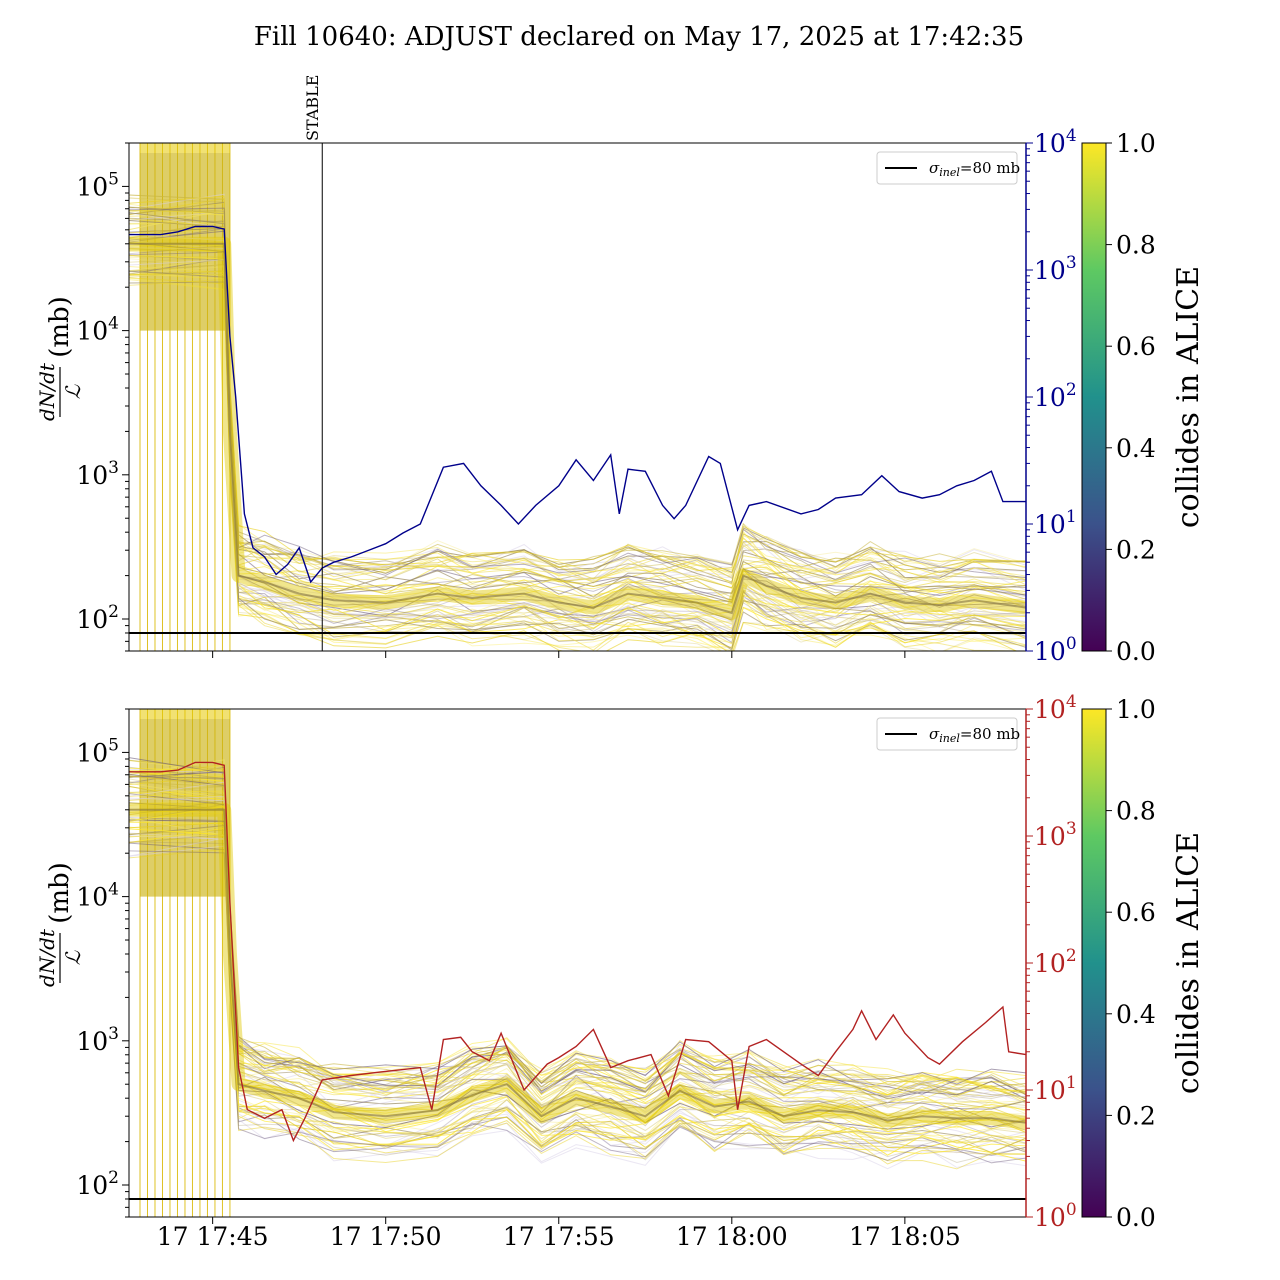  What do you see at coordinates (1094, 397) in the screenshot?
I see `colorbar` at bounding box center [1094, 397].